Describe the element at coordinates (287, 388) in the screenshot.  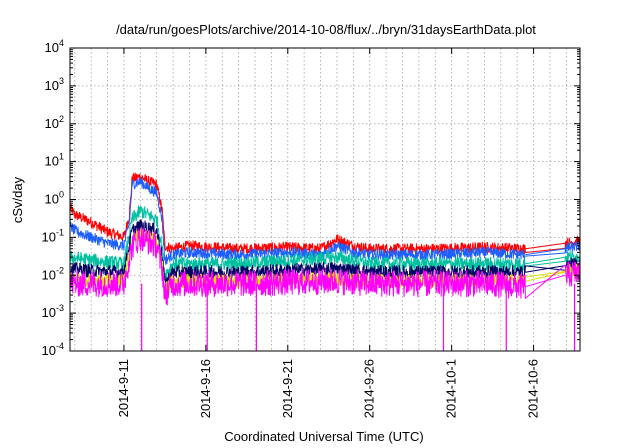
I see `x-tick-label: 2014-9-21` at that location.